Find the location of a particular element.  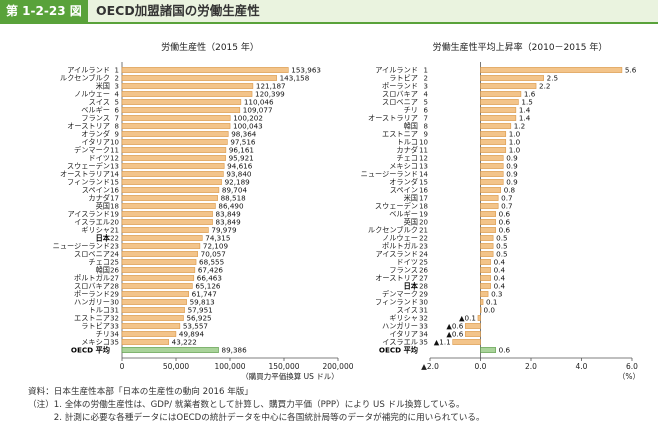

left-rank-label: 4 is located at coordinates (117, 95).